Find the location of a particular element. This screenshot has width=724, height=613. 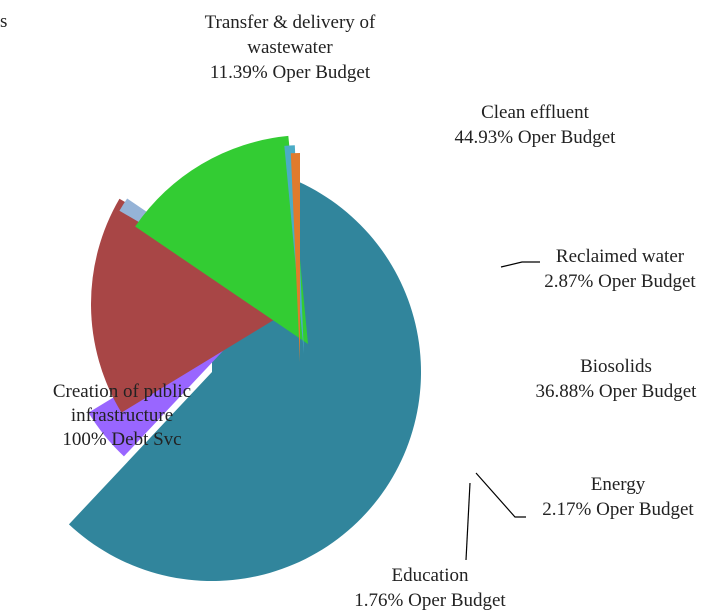

leader-line-education is located at coordinates (468, 521).